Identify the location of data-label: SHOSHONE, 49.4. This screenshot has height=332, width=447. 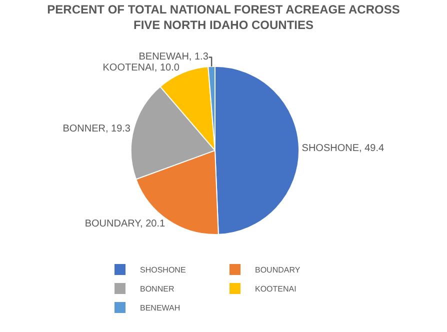
(343, 148).